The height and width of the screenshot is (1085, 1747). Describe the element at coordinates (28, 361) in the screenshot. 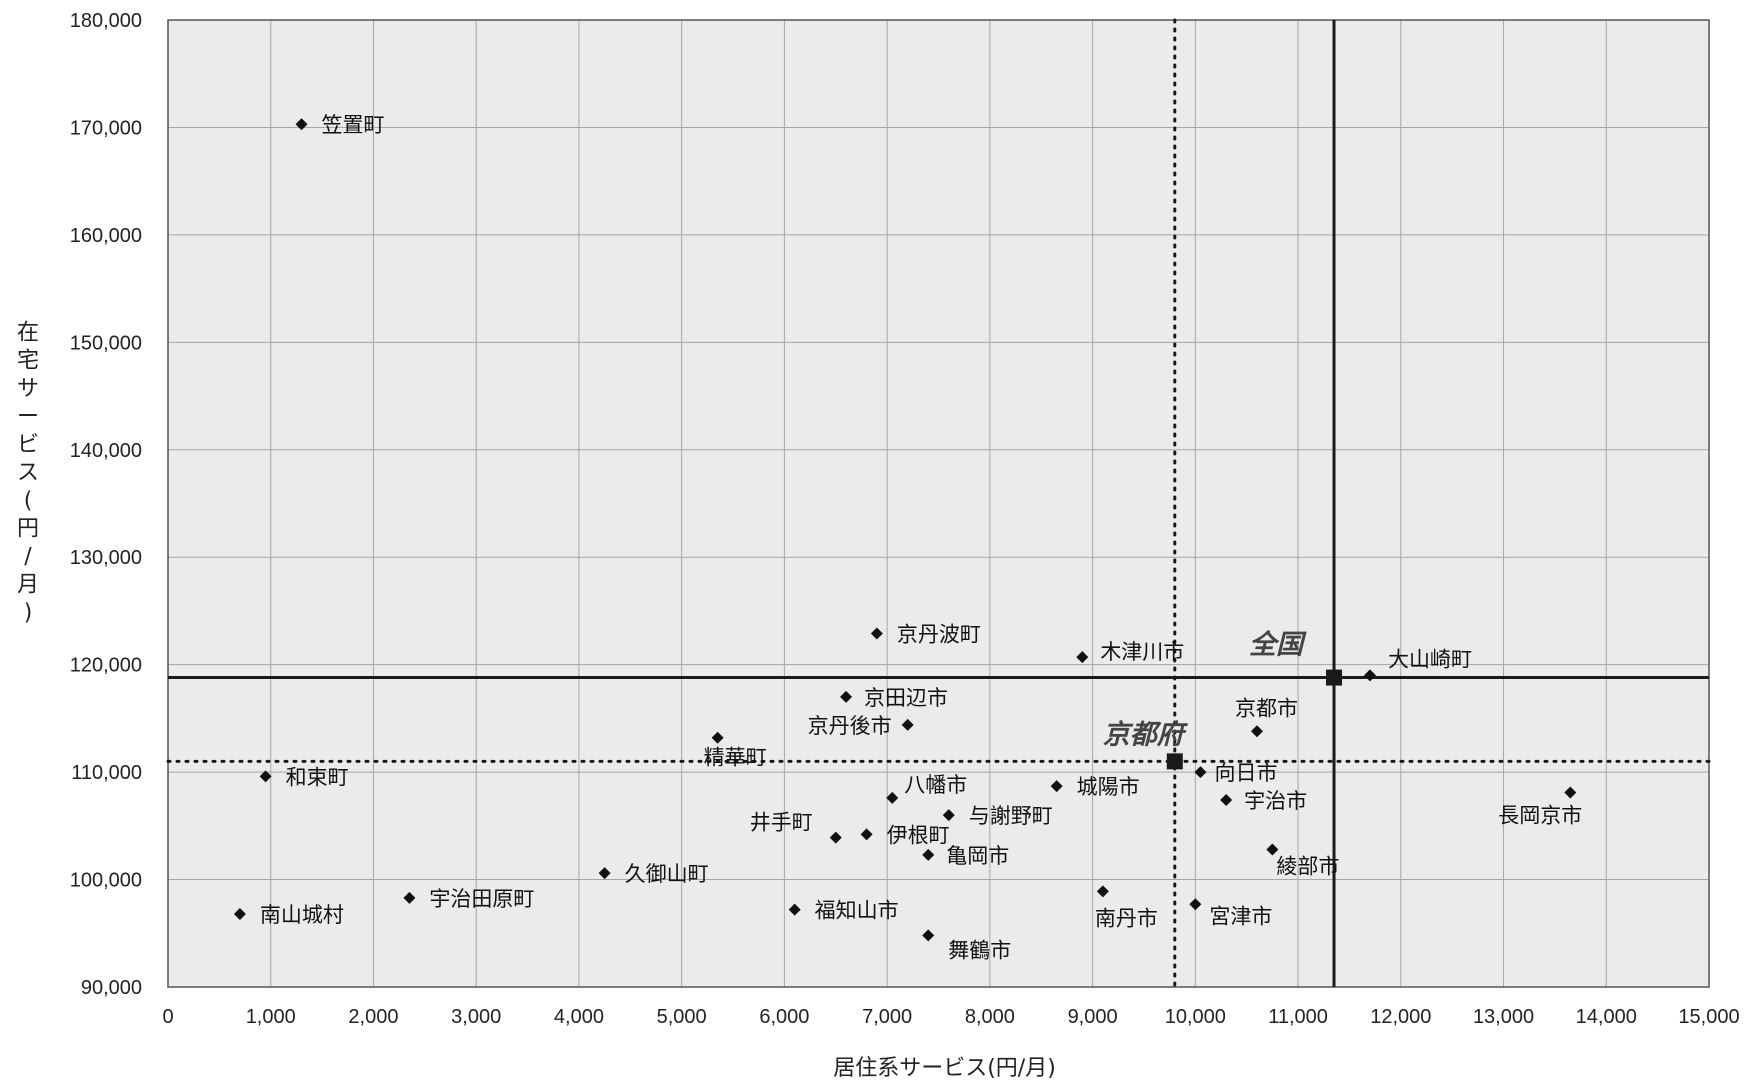

I see `y-axis-title-char: 宅` at that location.